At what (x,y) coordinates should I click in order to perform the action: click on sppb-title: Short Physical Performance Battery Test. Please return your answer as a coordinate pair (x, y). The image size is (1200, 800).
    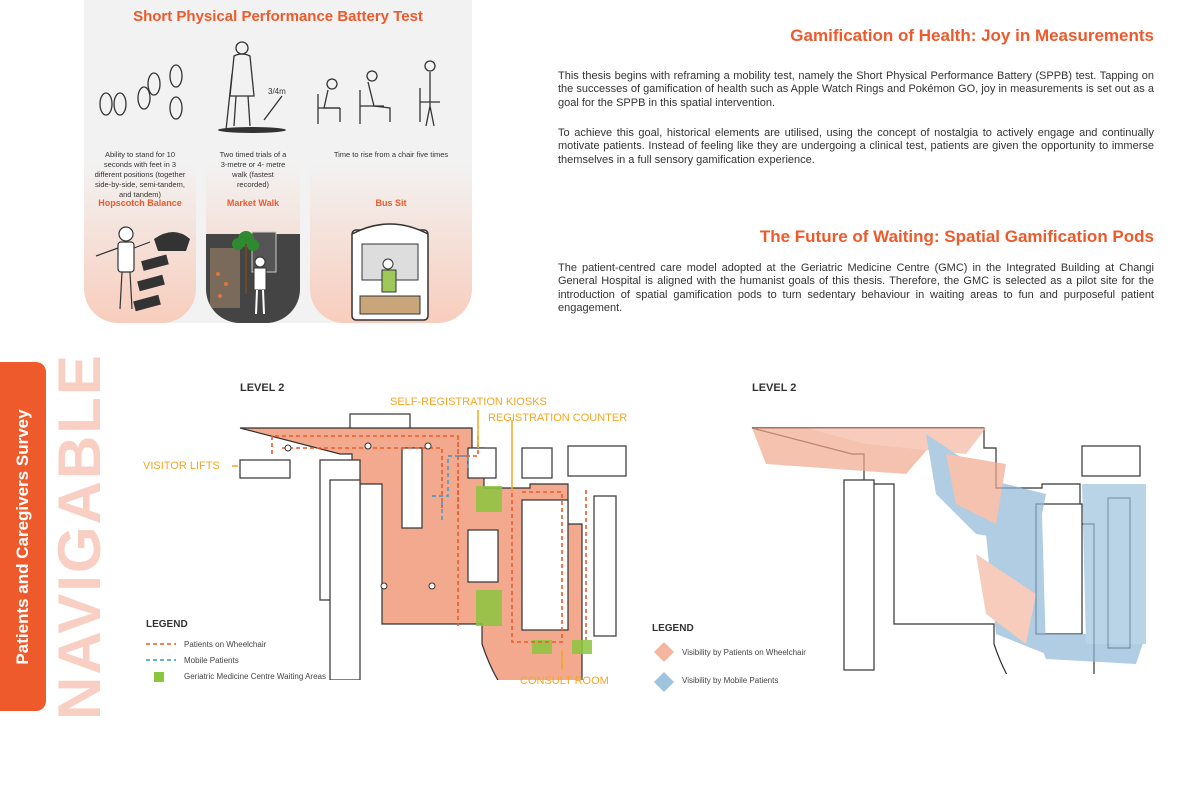
    Looking at the image, I should click on (278, 16).